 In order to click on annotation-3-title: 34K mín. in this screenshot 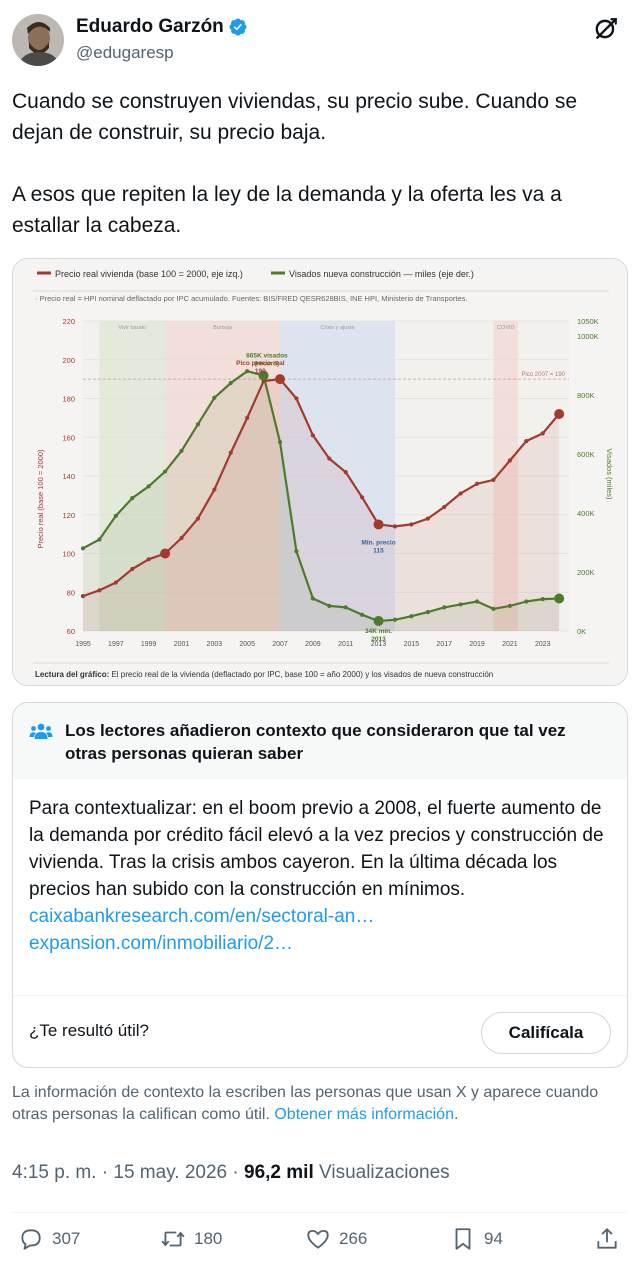, I will do `click(378, 631)`.